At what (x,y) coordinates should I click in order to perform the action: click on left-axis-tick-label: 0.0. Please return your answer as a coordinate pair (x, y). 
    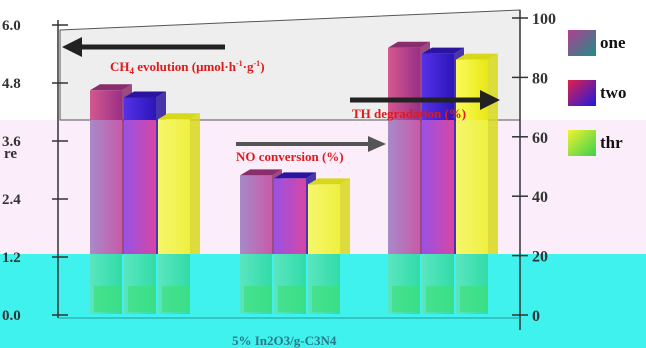
    Looking at the image, I should click on (11, 316).